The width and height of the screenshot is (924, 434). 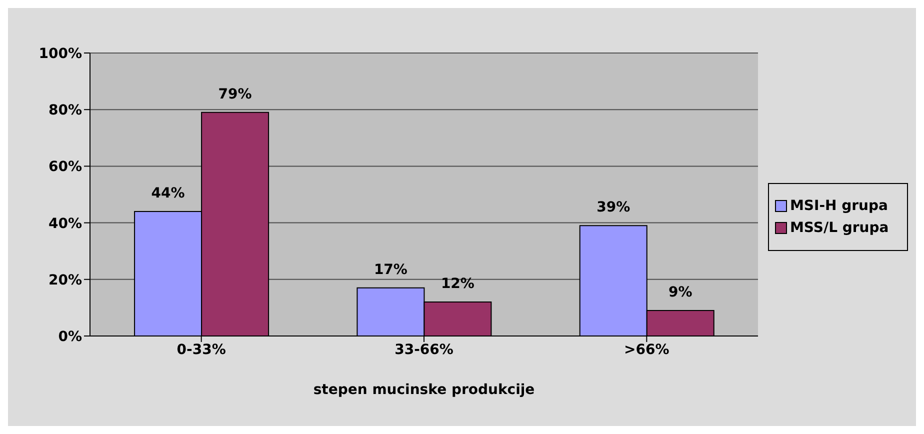 I want to click on data-label: 17%, so click(x=391, y=270).